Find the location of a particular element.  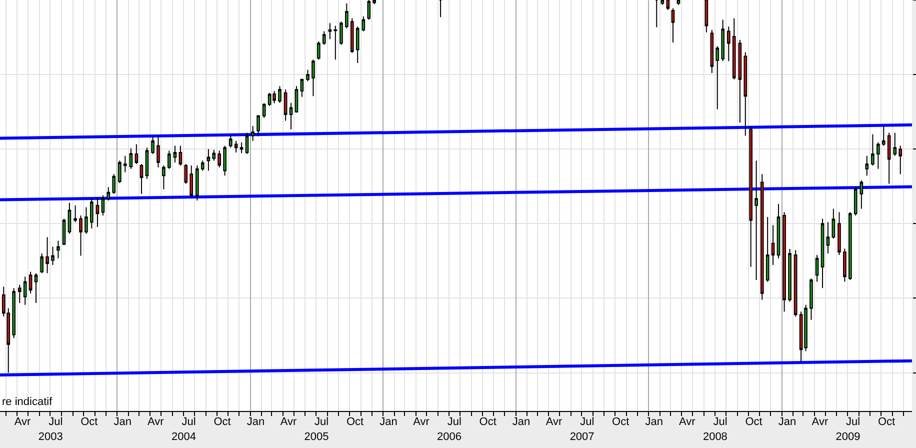

x2-tick-label: 2009 is located at coordinates (848, 437).